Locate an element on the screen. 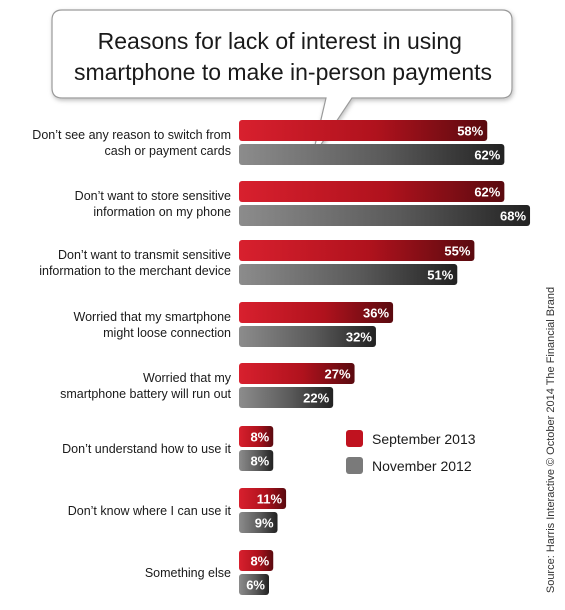 This screenshot has width=565, height=610. category-label-2-line-0: Don’t want to transmit sensitive is located at coordinates (144, 255).